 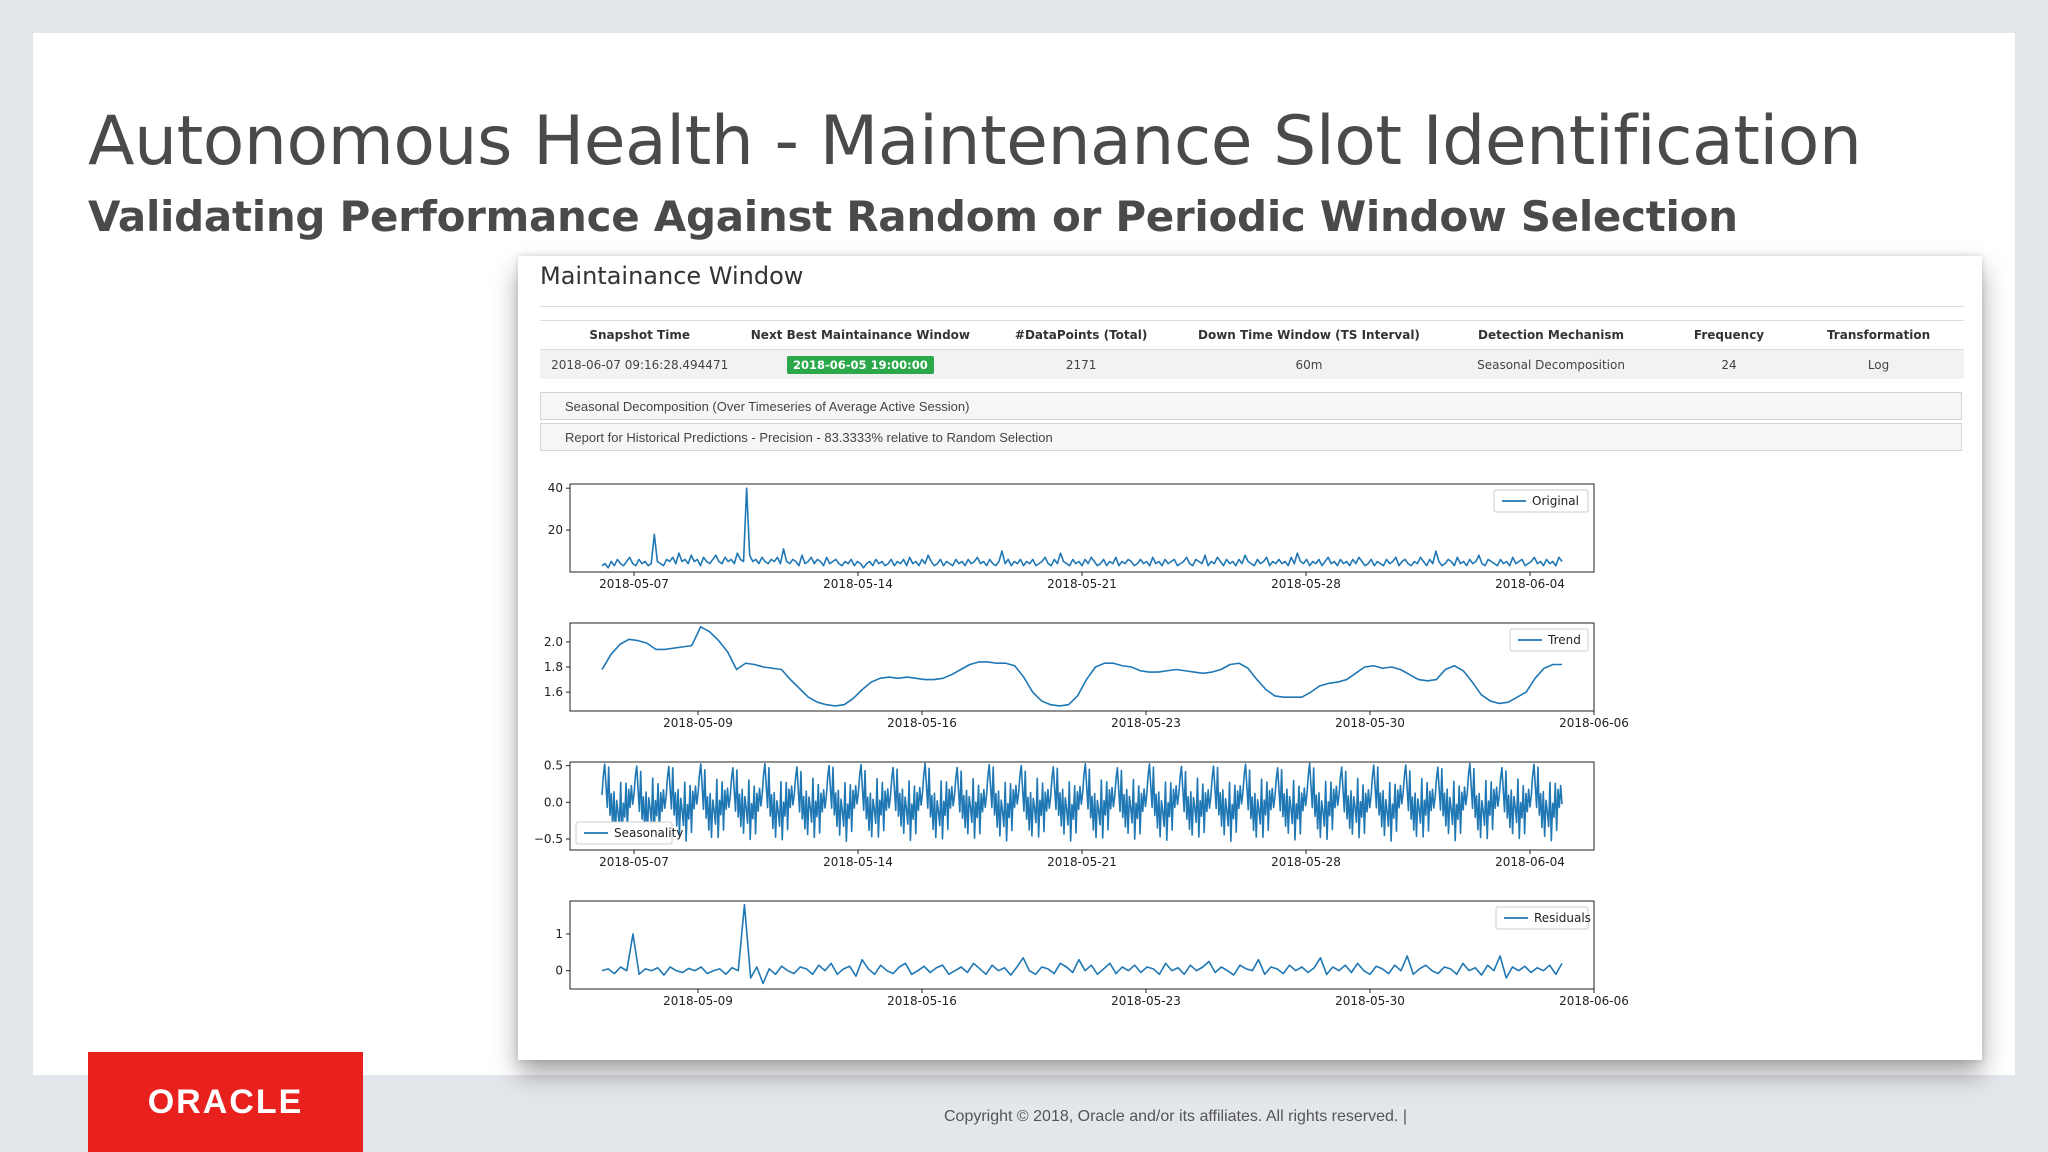 I want to click on y-tick-label: 0.0, so click(x=553, y=802).